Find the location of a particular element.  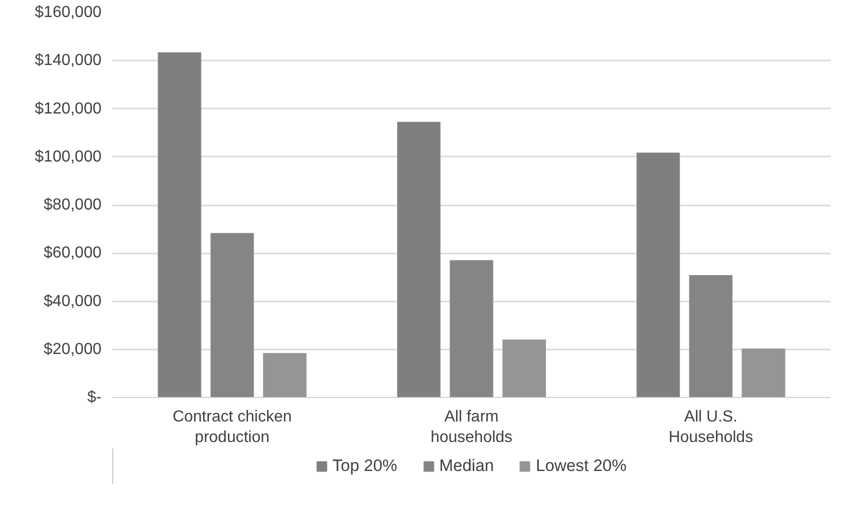

legend-label: Median is located at coordinates (466, 466).